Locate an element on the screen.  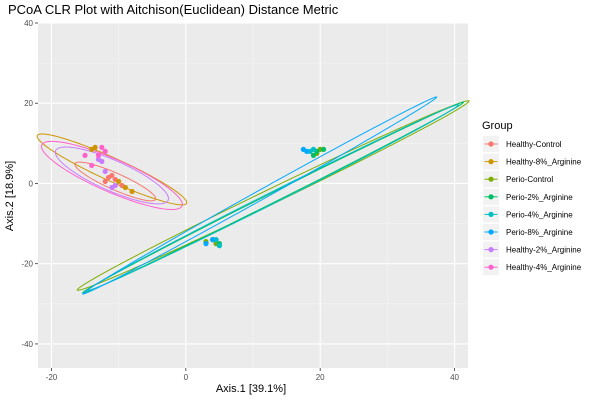
legend-label: Healthy-8%_Arginine is located at coordinates (544, 162).